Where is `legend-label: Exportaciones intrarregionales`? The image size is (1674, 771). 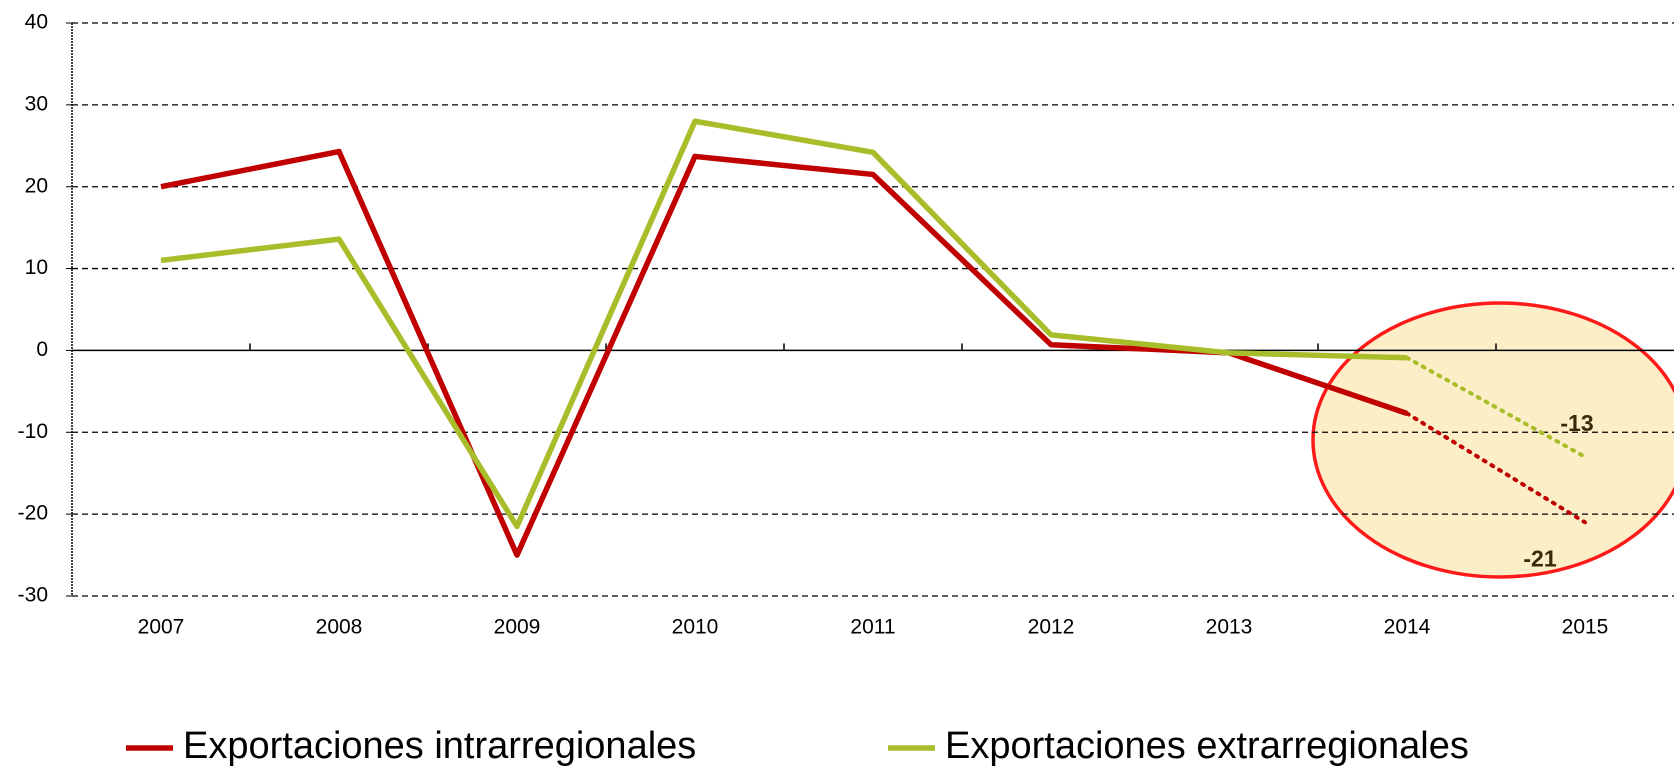
legend-label: Exportaciones intrarregionales is located at coordinates (439, 746).